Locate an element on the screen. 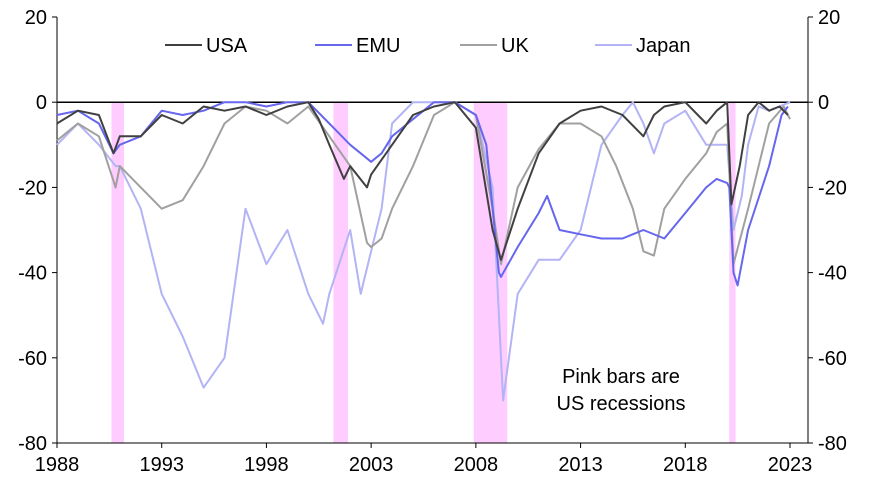  x-tick-label: 1993 is located at coordinates (161, 465).